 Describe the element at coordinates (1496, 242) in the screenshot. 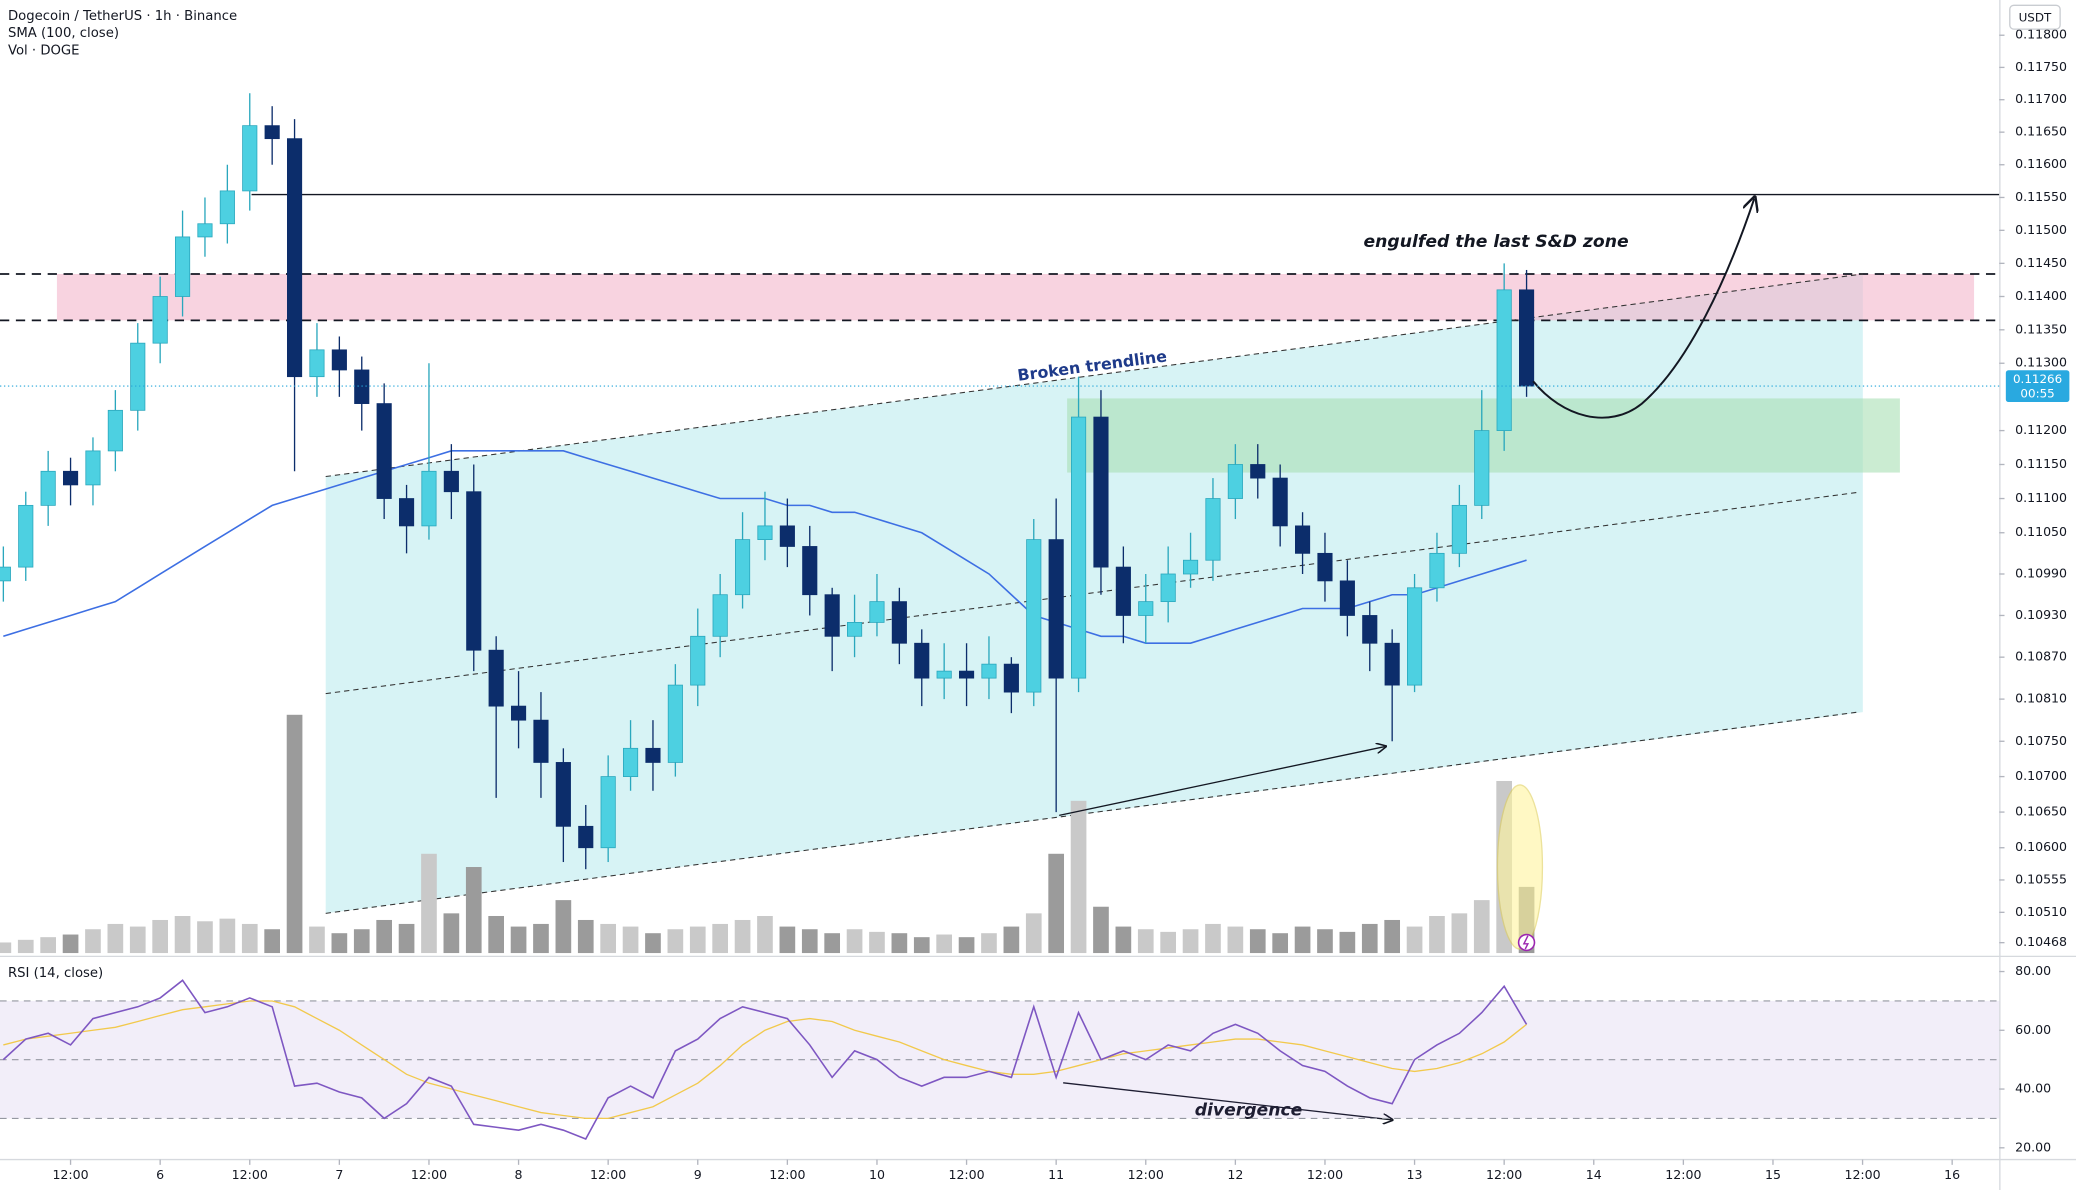

I see `annotation: engulfed the last S&D zone` at that location.